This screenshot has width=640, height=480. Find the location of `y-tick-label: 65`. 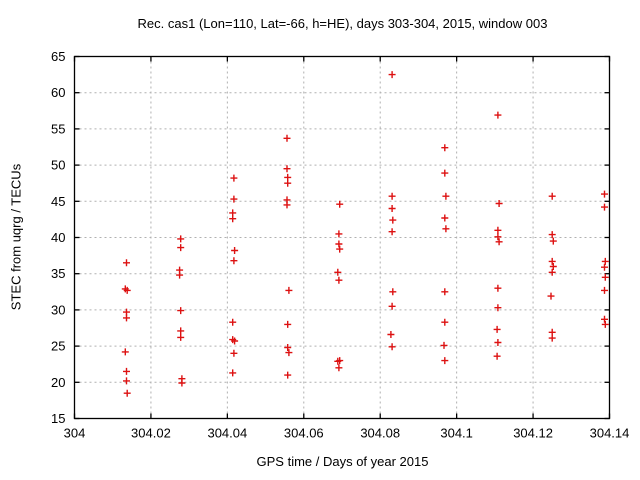

y-tick-label: 65 is located at coordinates (58, 56).